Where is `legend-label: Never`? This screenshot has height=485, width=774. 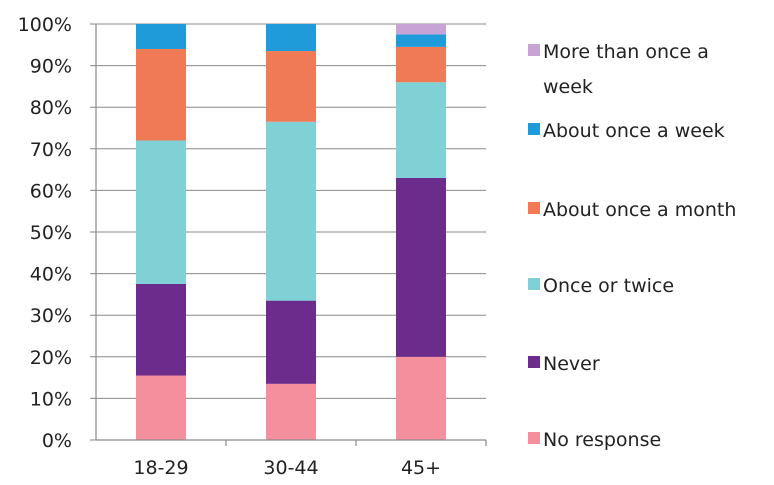 legend-label: Never is located at coordinates (571, 364).